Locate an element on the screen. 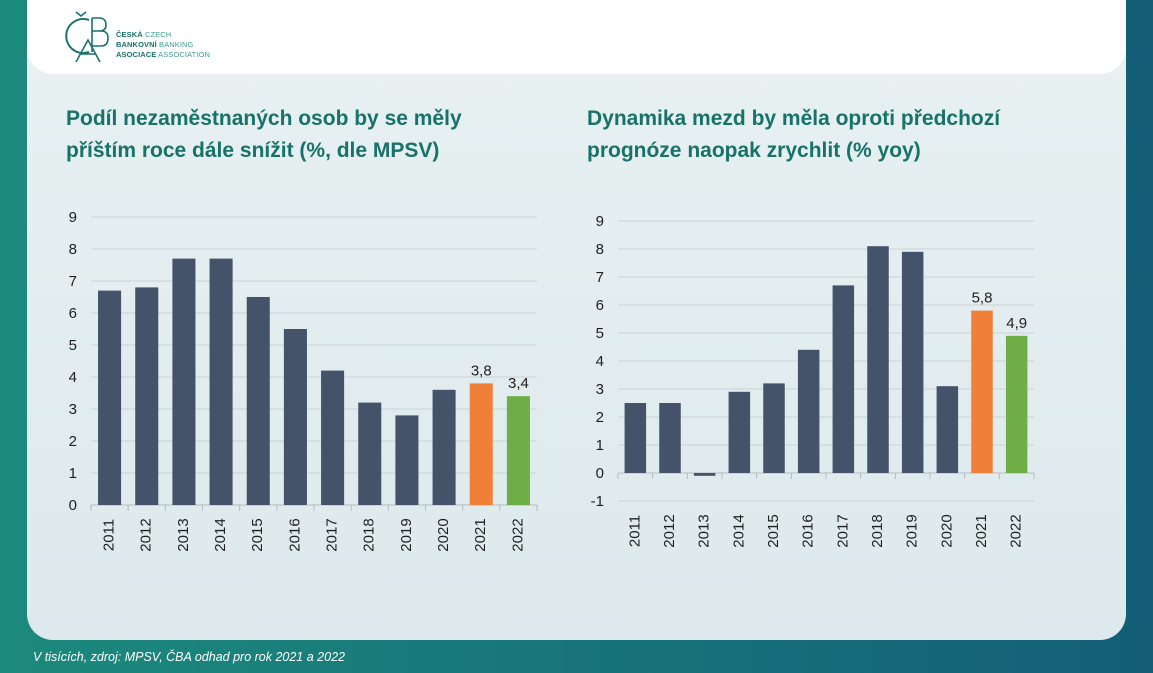  data-label-2022: 3,4 is located at coordinates (518, 383).